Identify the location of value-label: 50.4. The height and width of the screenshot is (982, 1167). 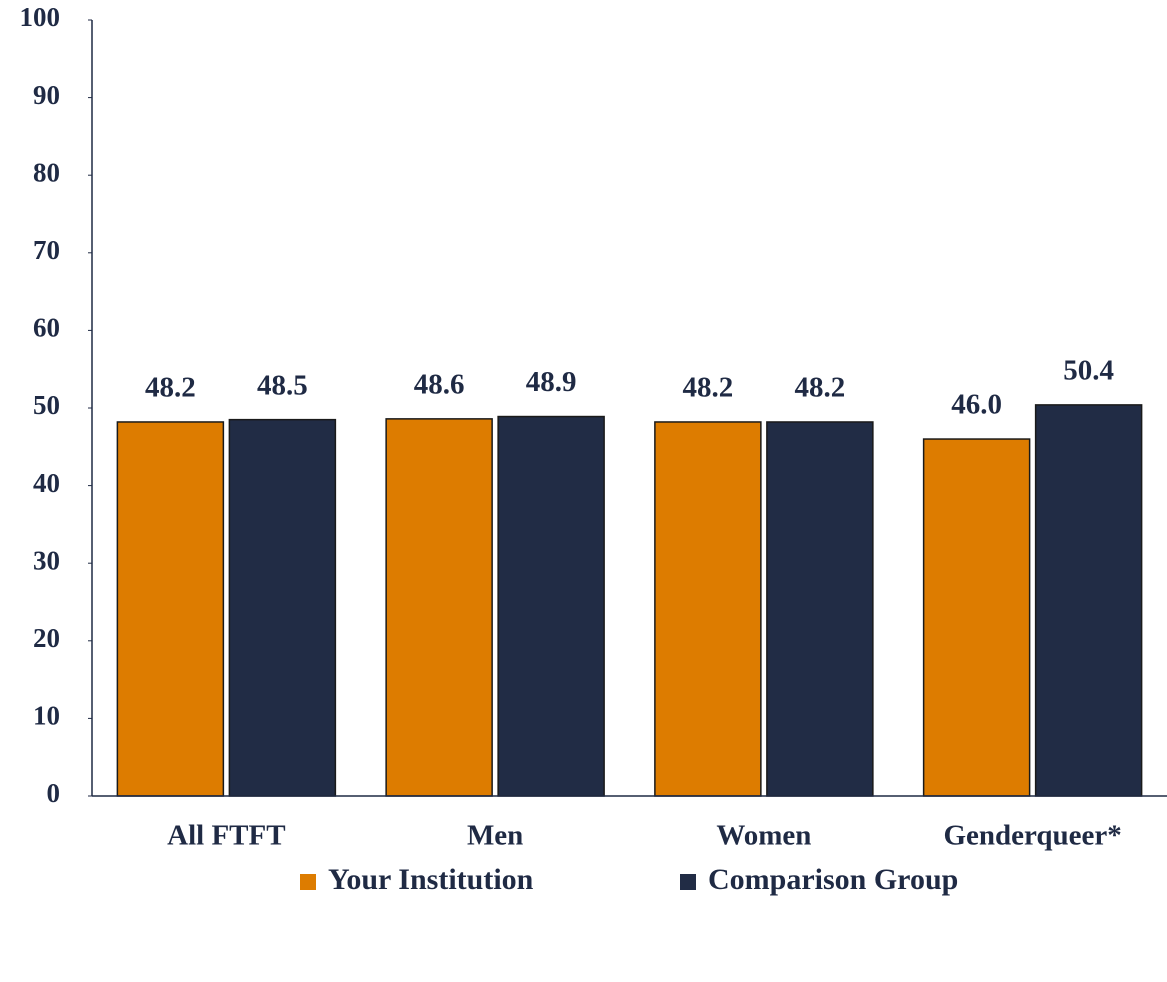
(1088, 371).